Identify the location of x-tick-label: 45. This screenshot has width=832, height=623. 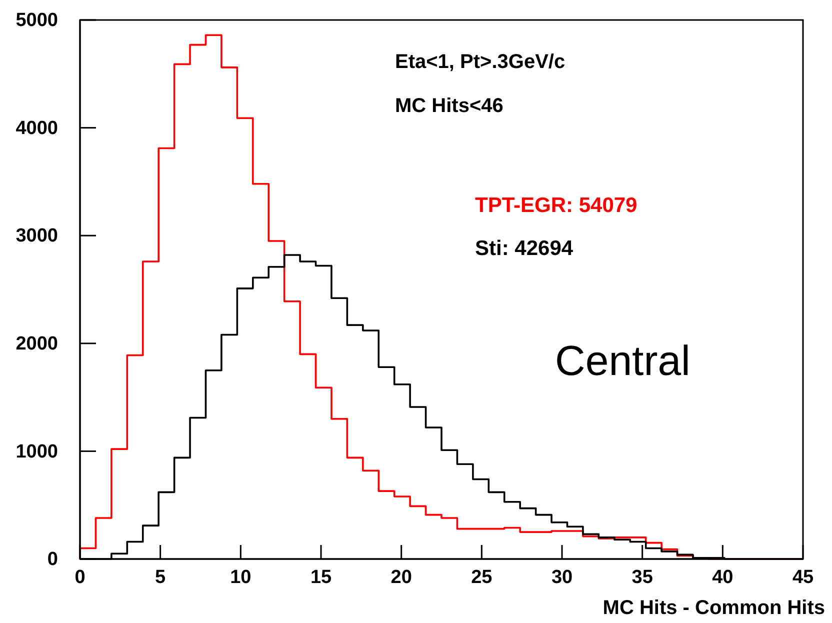
(803, 577).